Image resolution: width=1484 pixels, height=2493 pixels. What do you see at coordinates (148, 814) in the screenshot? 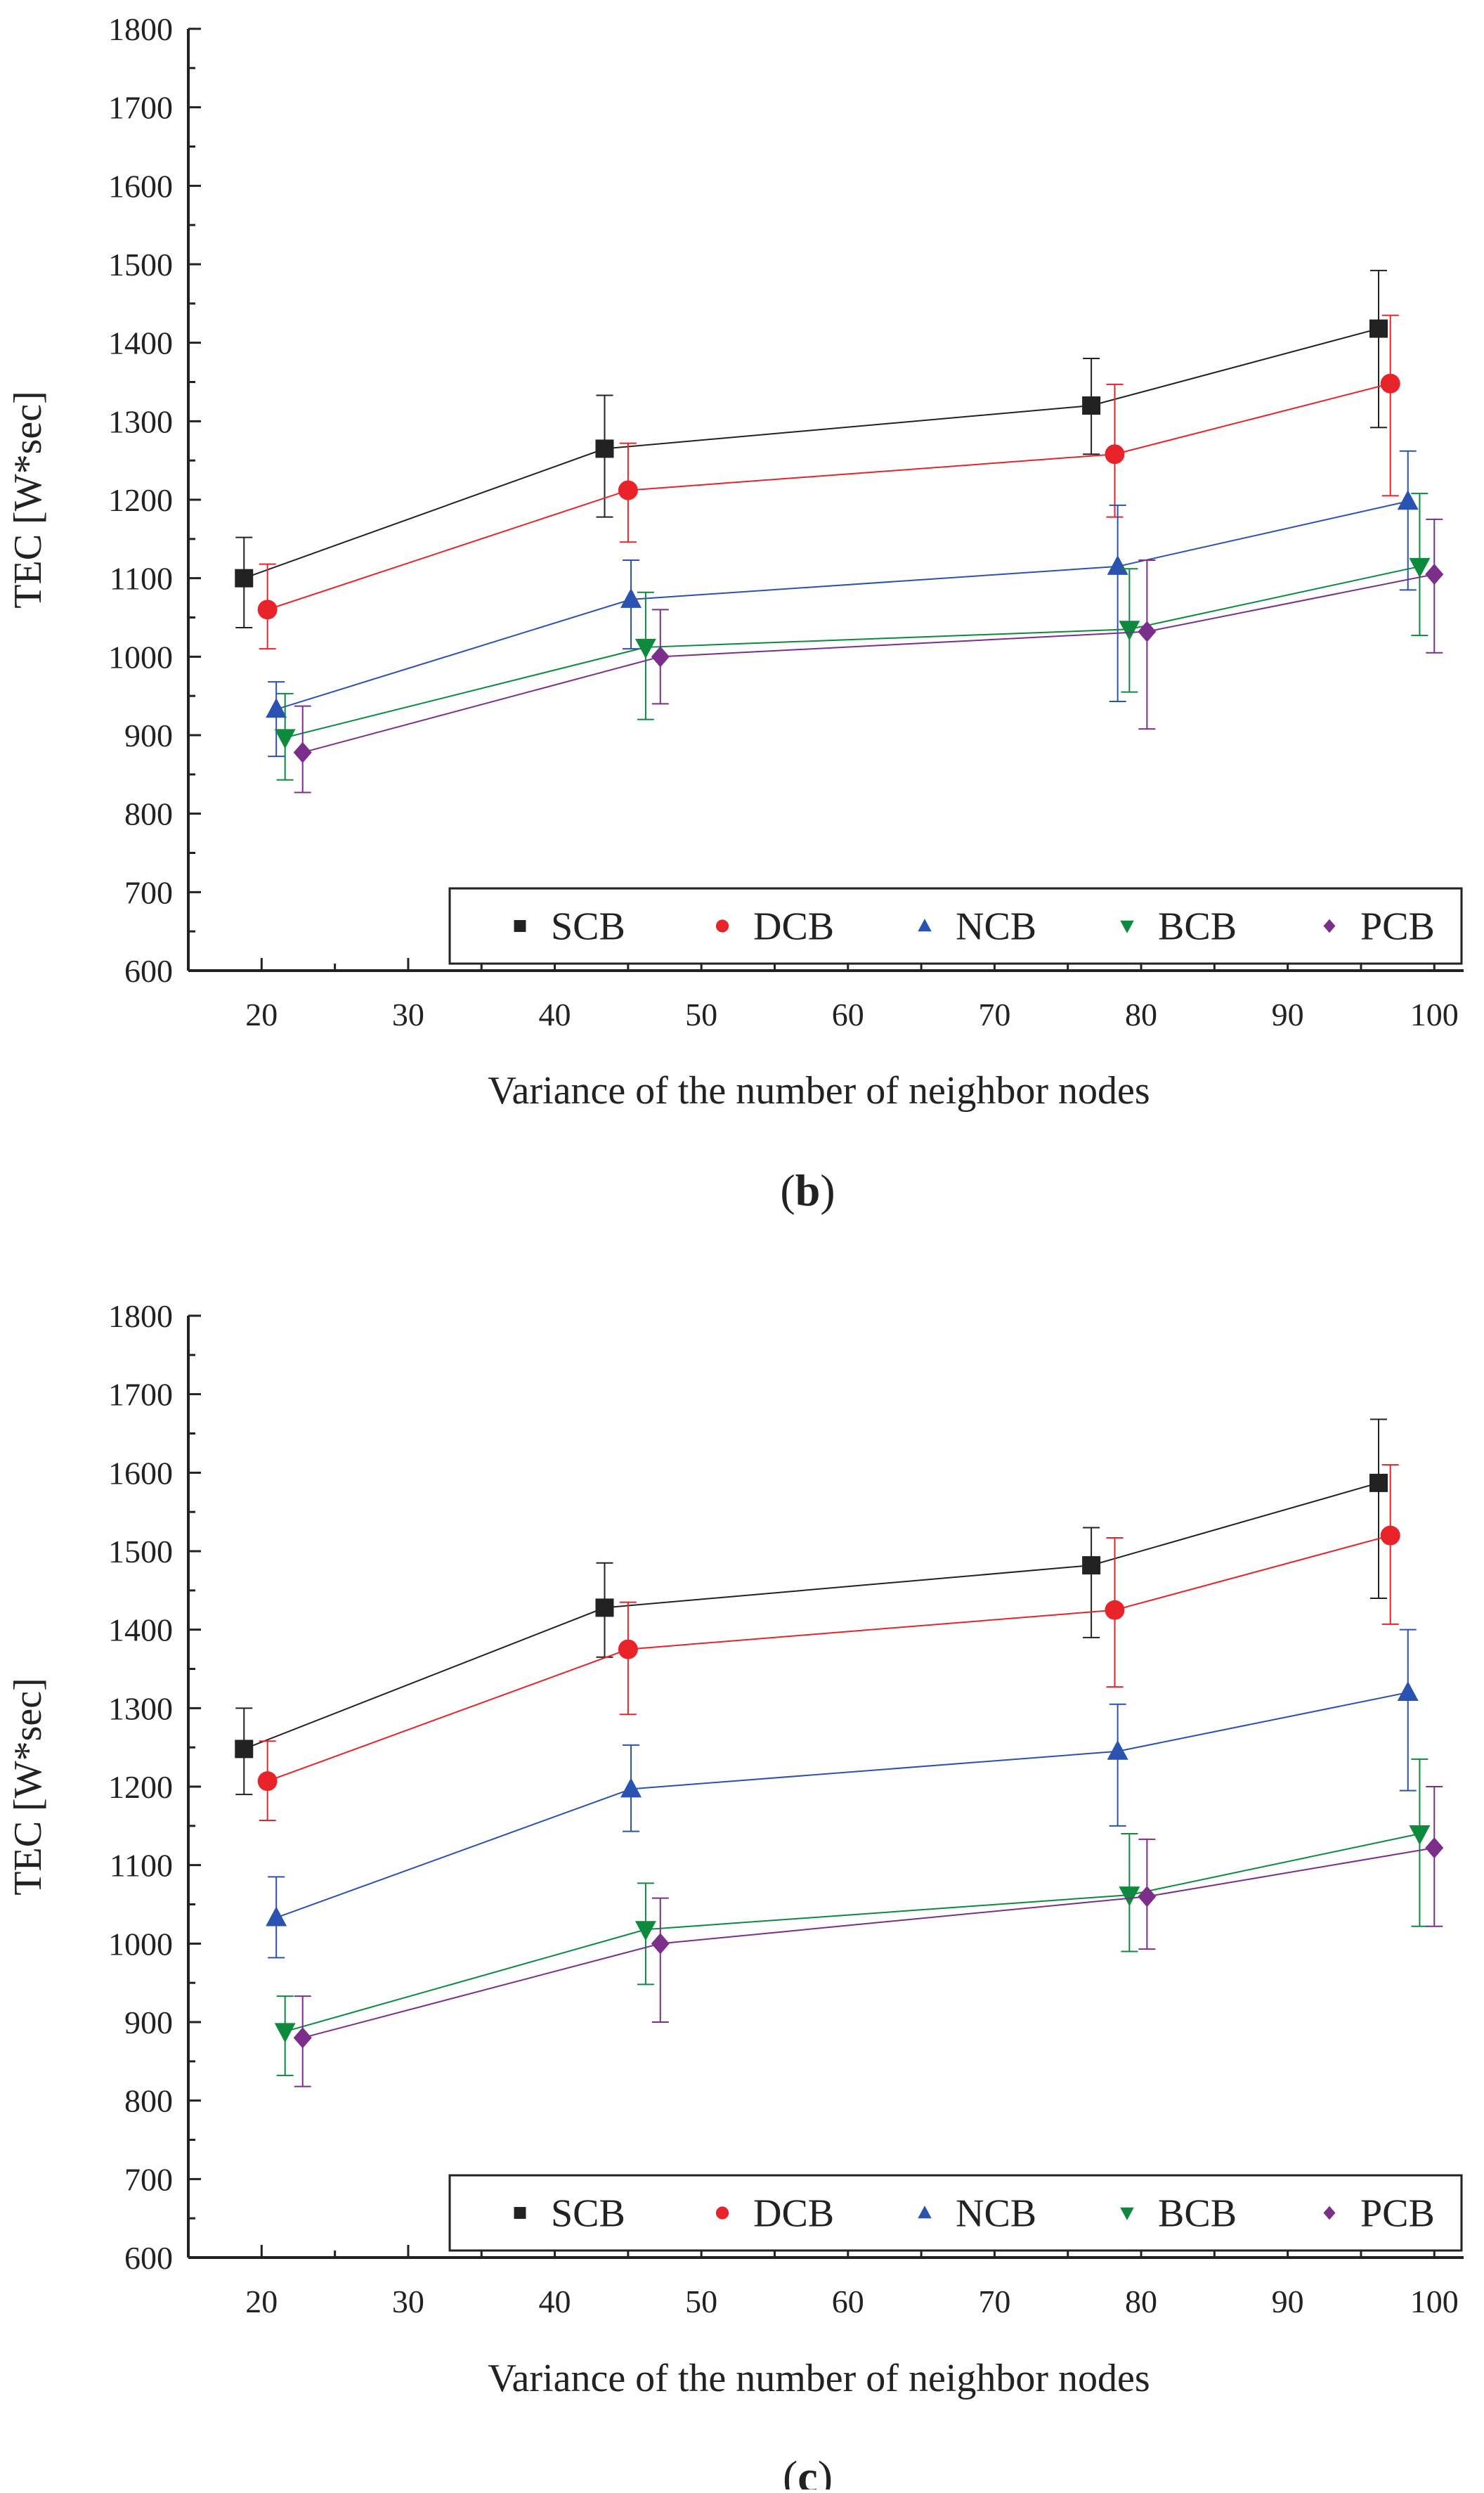
I see `panel-b-y-tick-label: 800` at bounding box center [148, 814].